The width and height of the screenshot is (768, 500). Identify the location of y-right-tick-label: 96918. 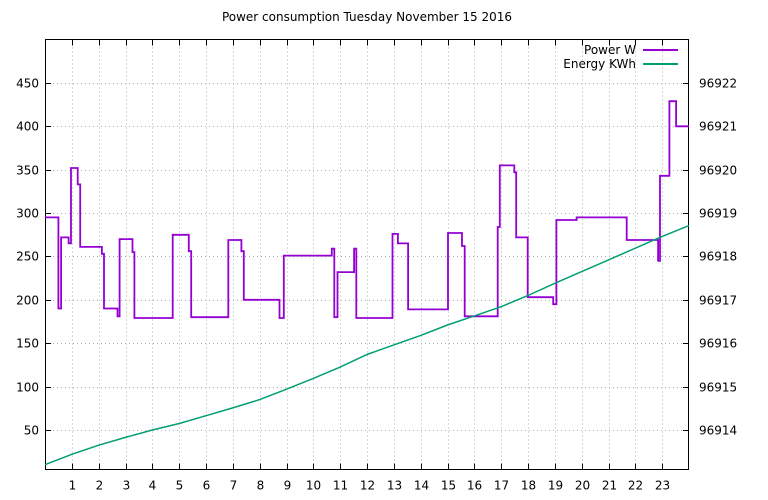
(718, 257).